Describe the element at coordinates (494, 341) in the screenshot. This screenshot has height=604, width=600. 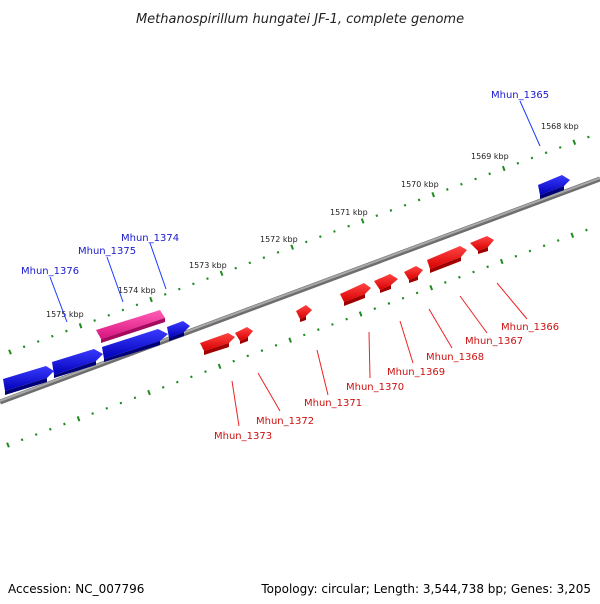
I see `label-mhun-1367: Mhun_1367` at that location.